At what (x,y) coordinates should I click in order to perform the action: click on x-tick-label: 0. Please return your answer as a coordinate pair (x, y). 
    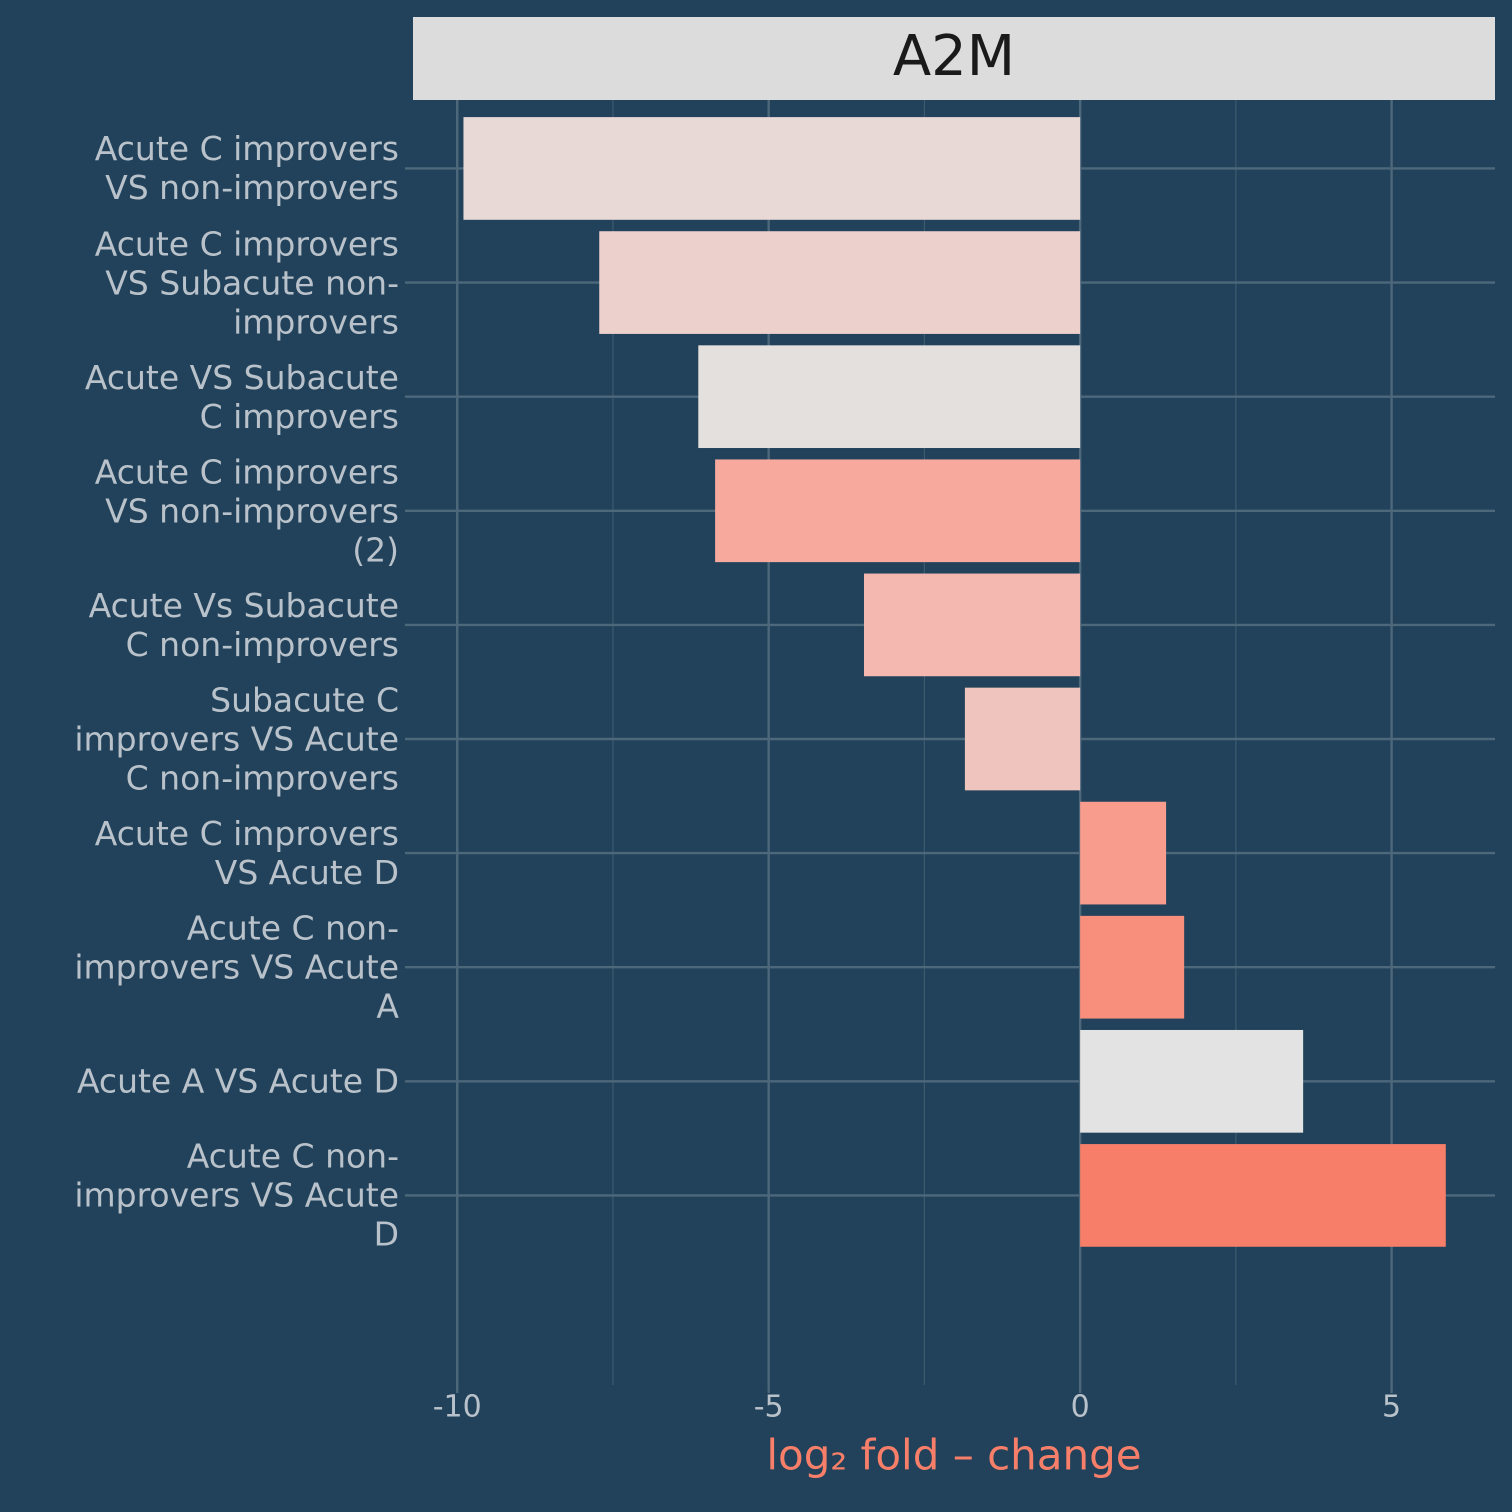
    Looking at the image, I should click on (1080, 1407).